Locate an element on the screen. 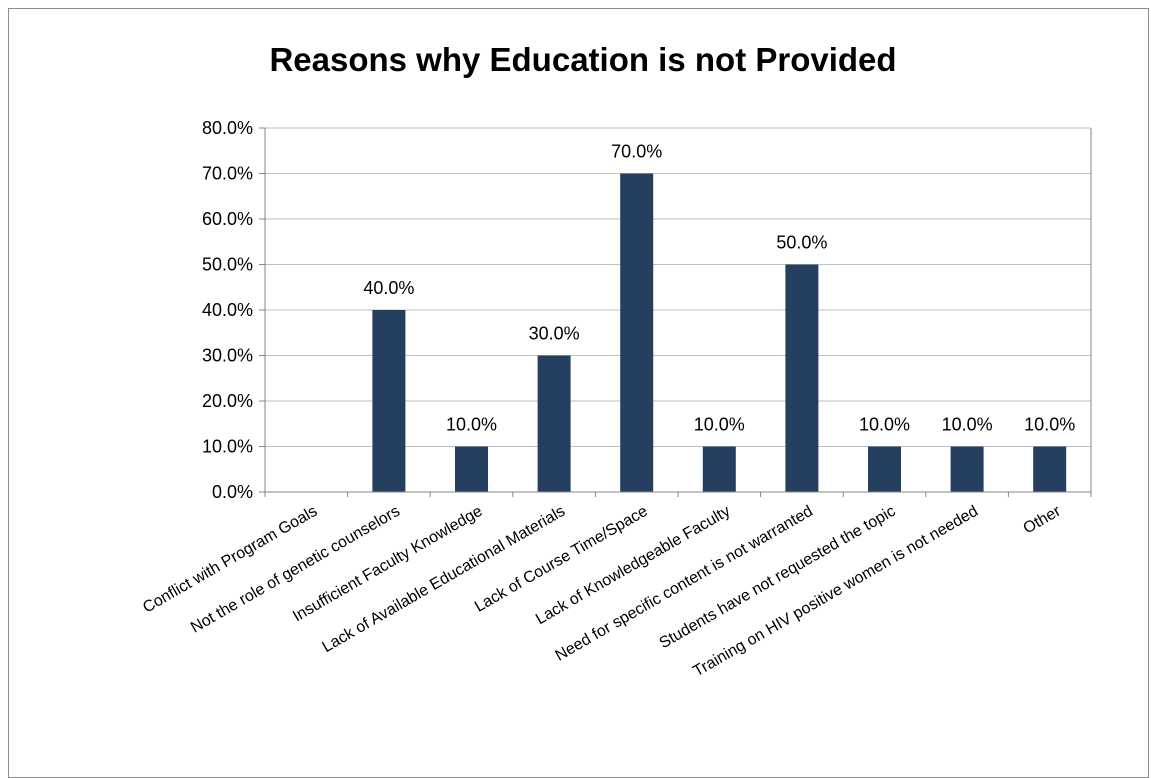  y-tick-label: 80.0% is located at coordinates (227, 128).